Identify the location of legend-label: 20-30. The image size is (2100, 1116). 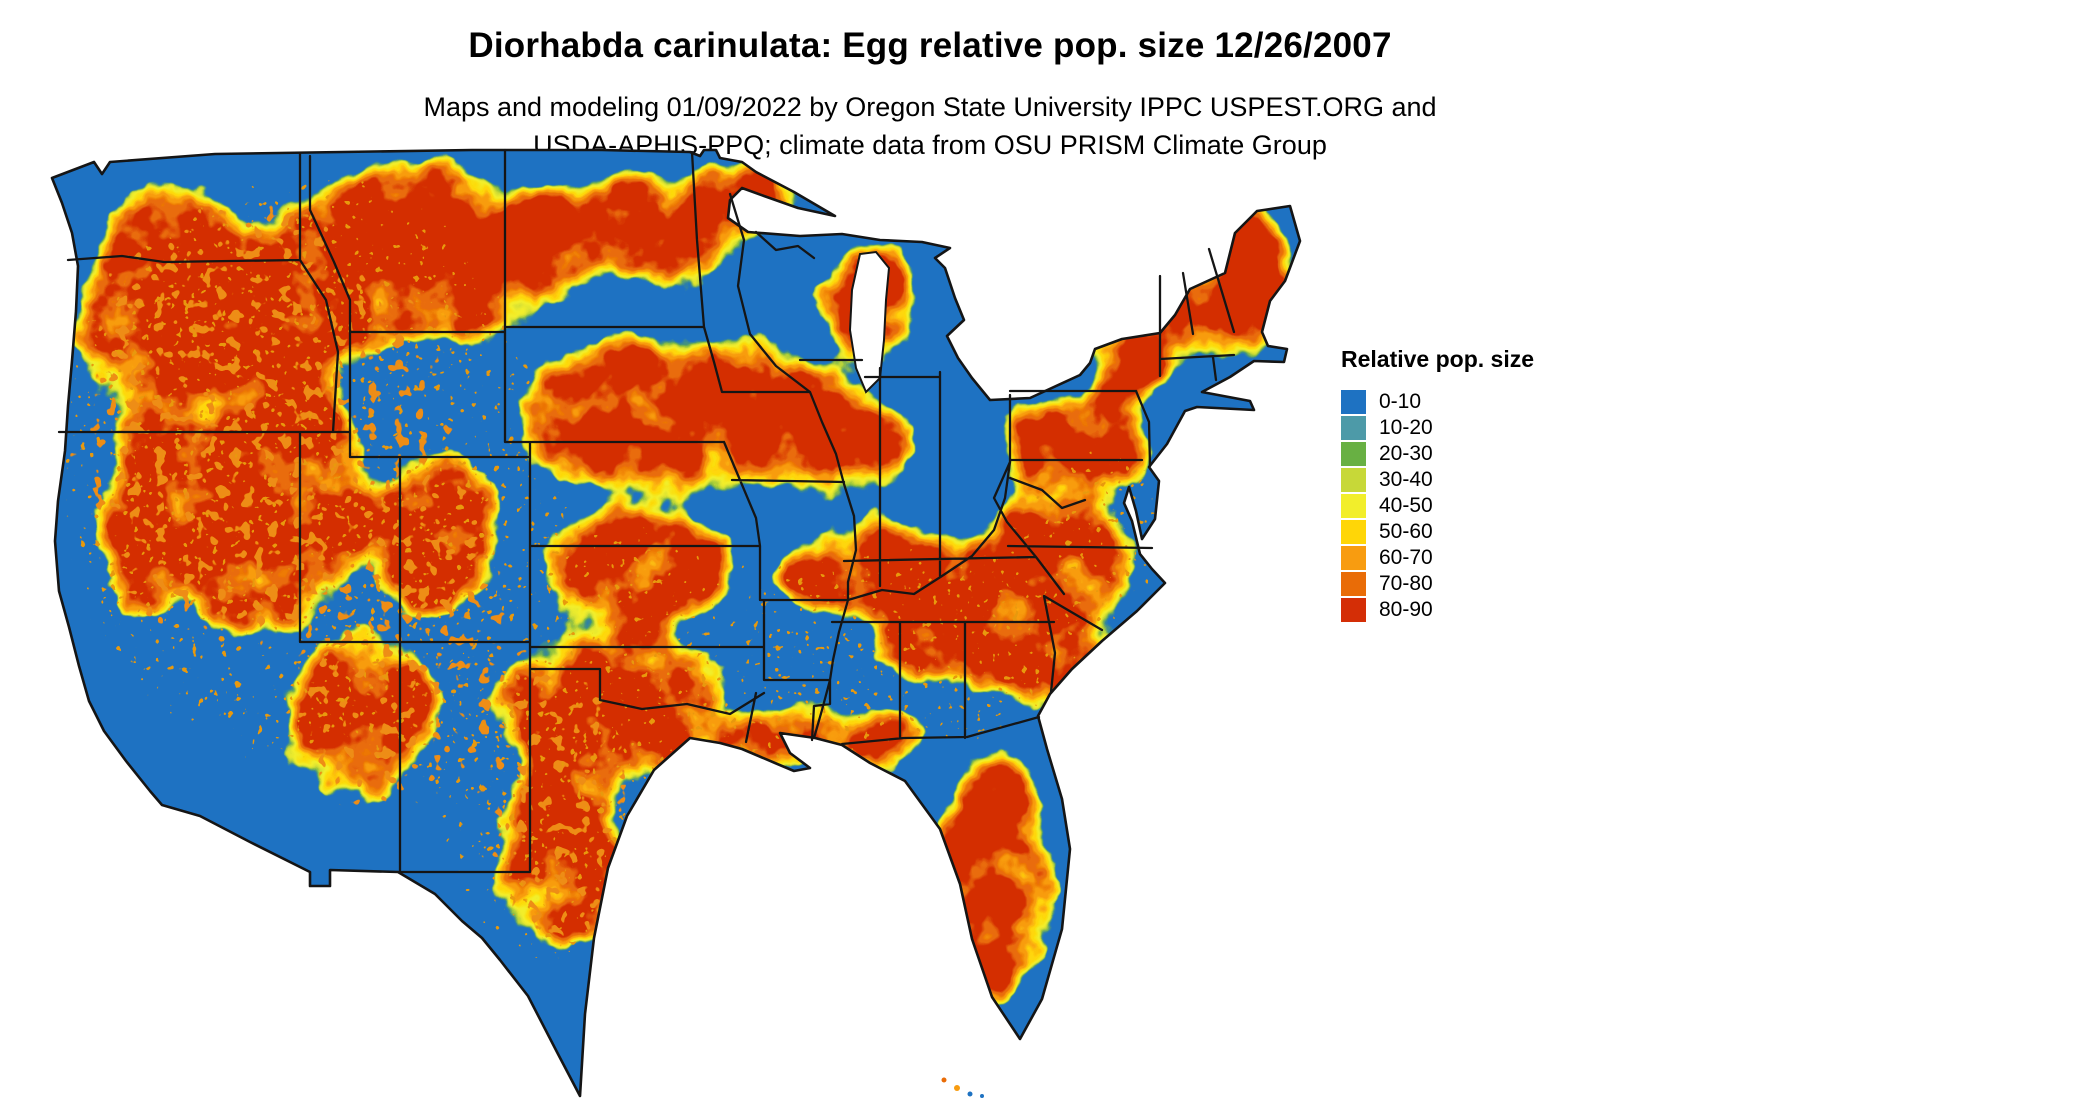
(1406, 453).